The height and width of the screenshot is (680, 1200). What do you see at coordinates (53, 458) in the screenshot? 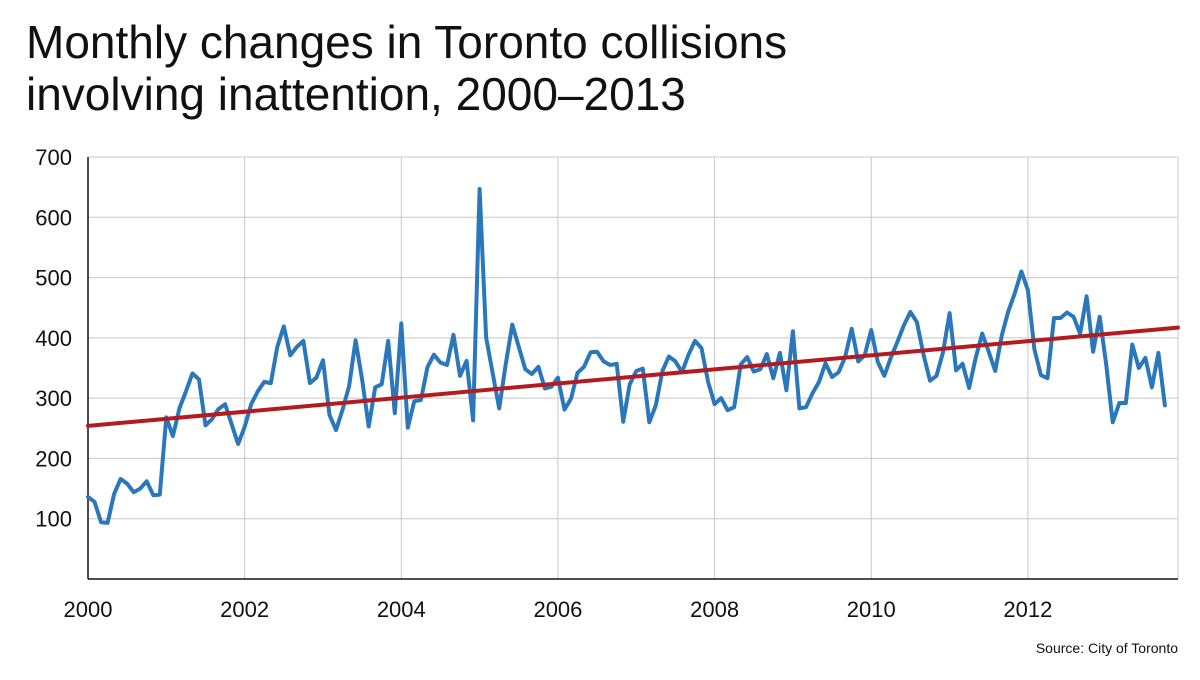
I see `y-tick-label: 200` at bounding box center [53, 458].